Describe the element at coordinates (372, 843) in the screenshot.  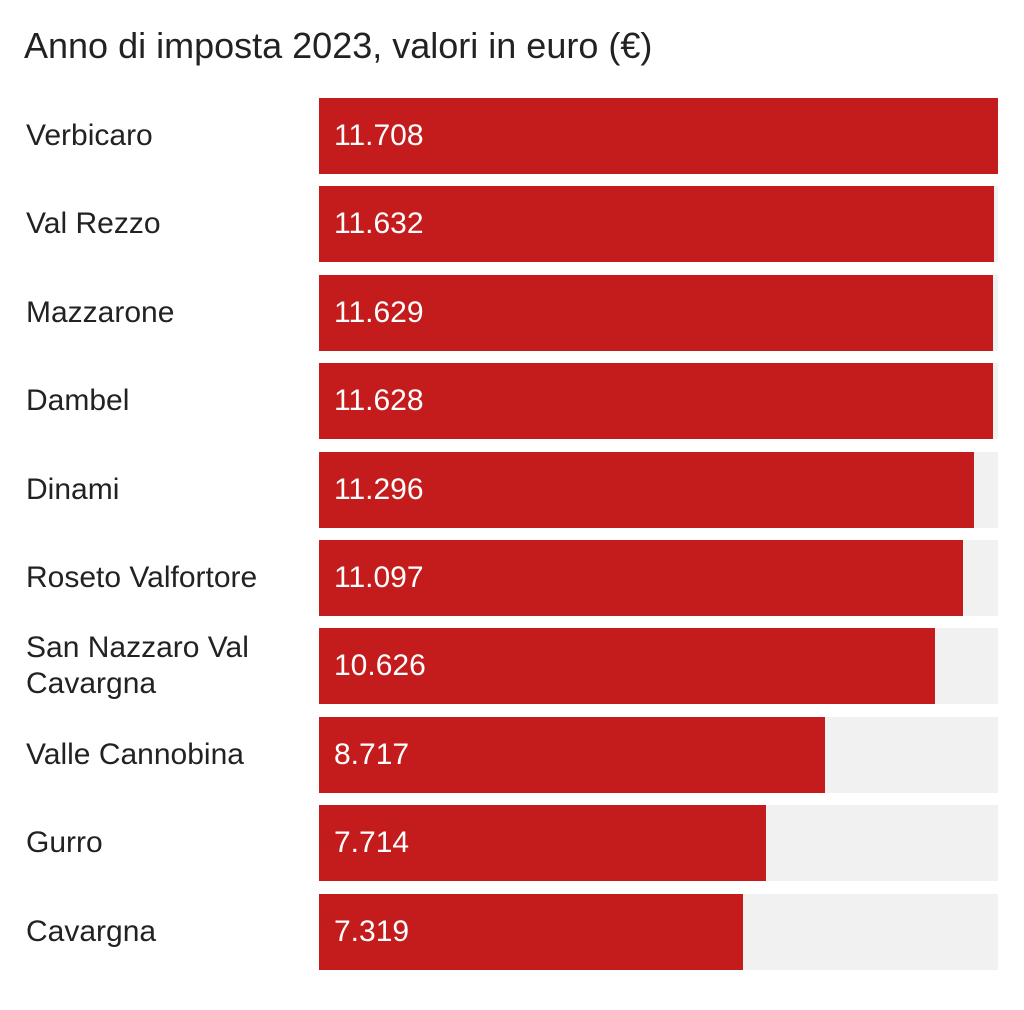
I see `value-label: 7.714` at that location.